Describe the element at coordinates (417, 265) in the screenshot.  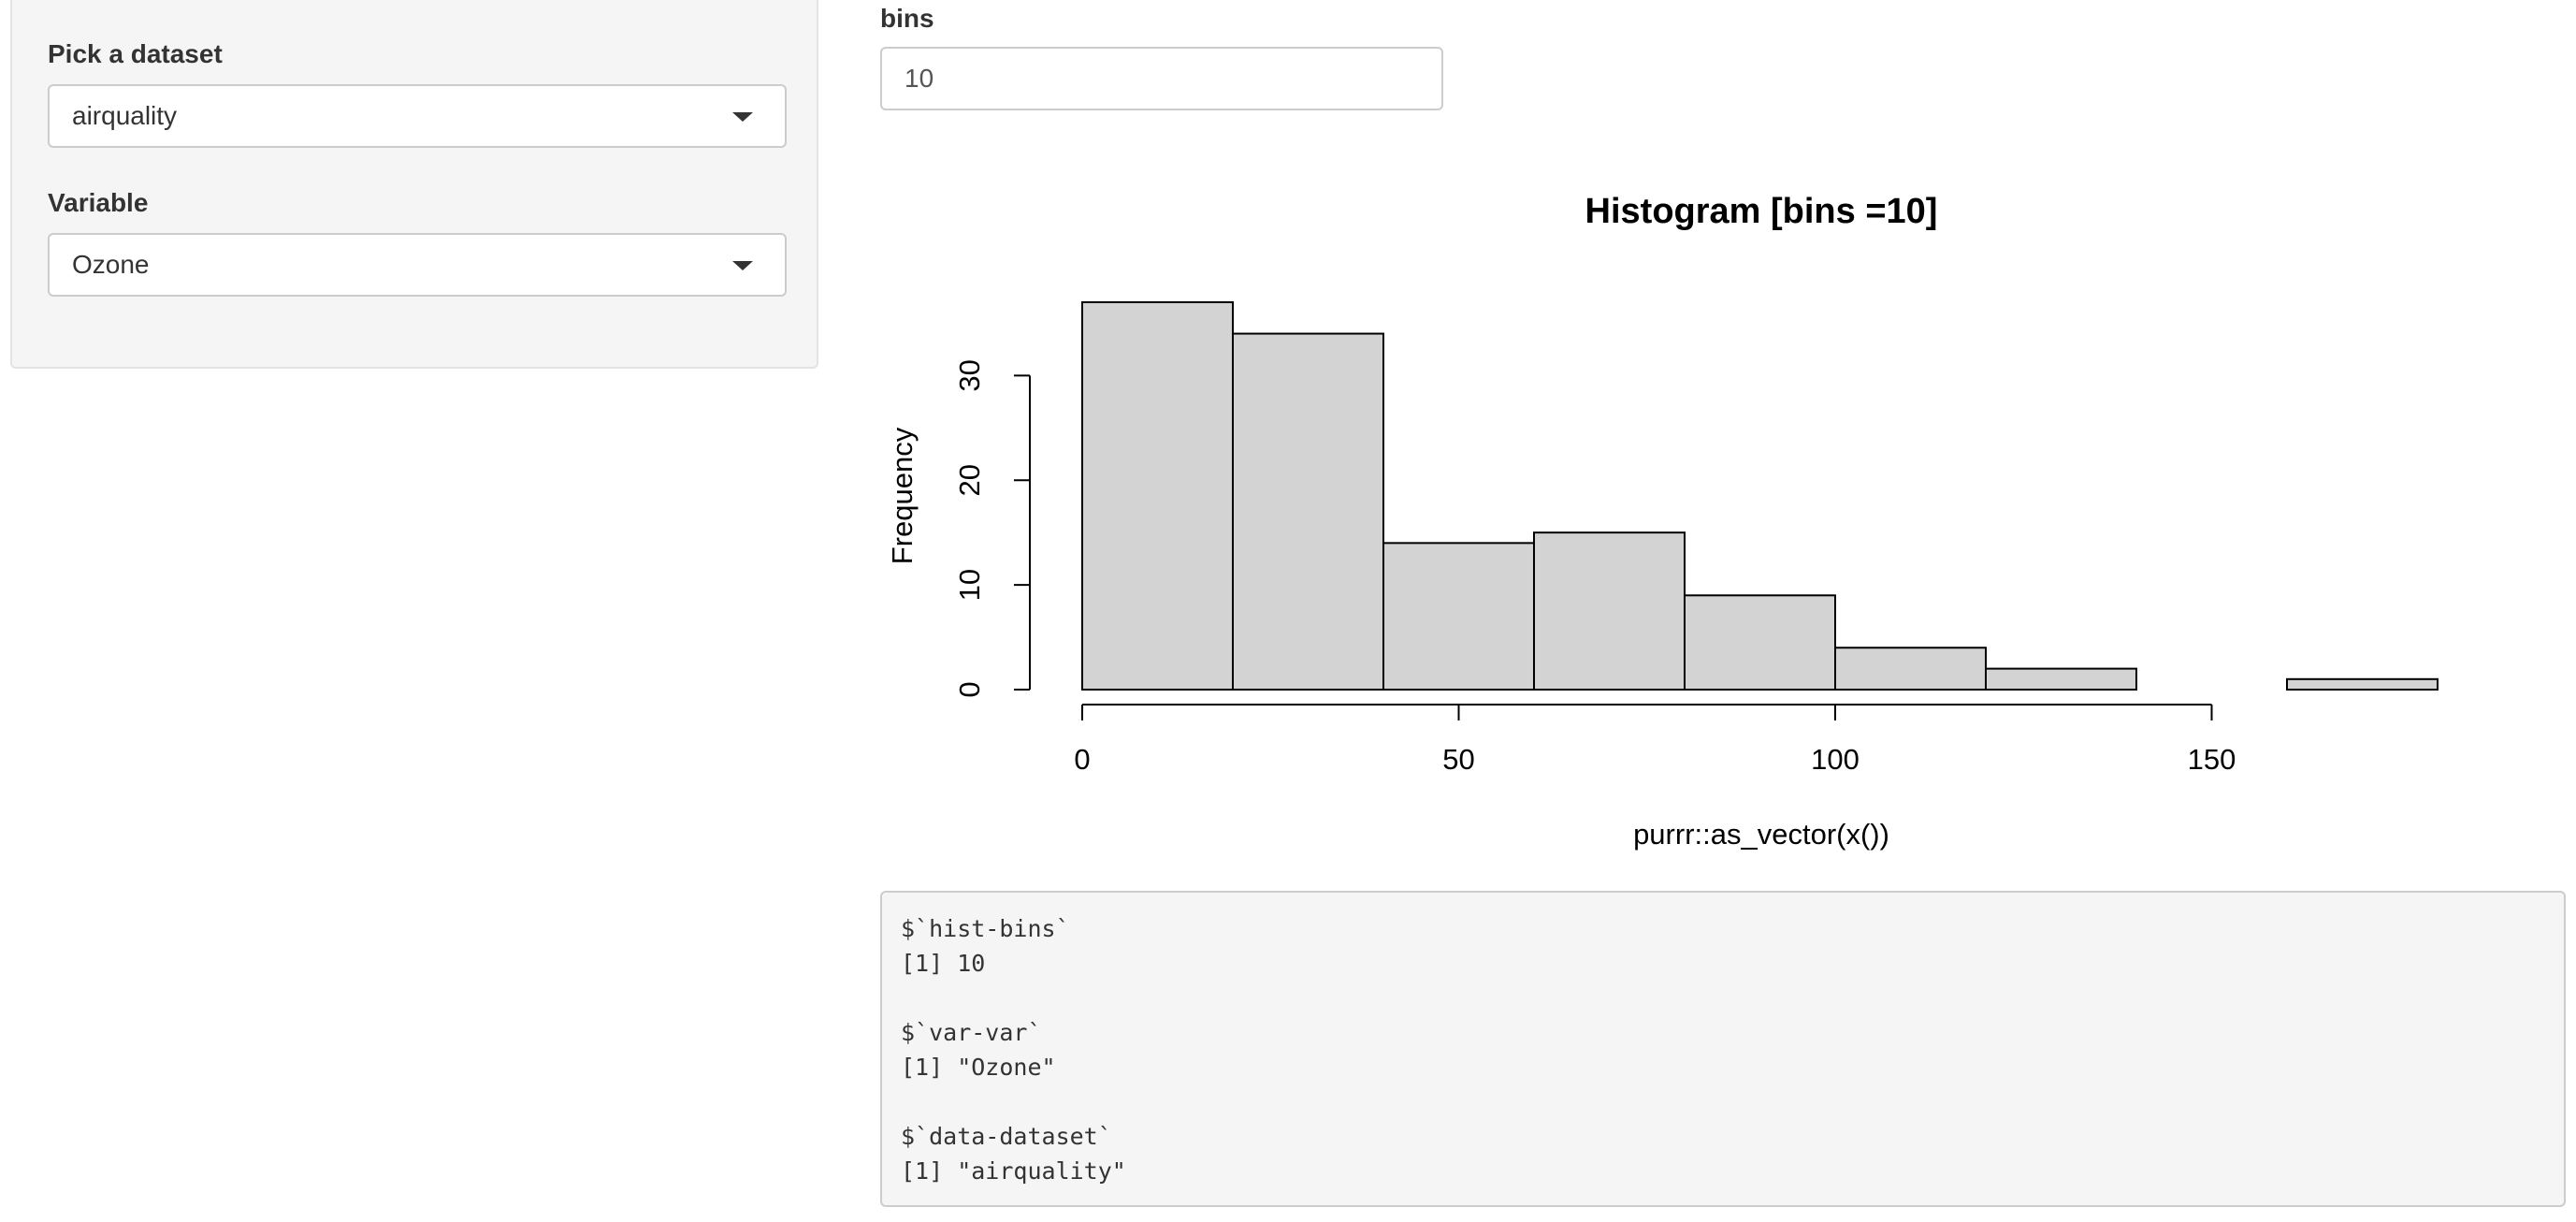
I see `variable-select: Ozone` at that location.